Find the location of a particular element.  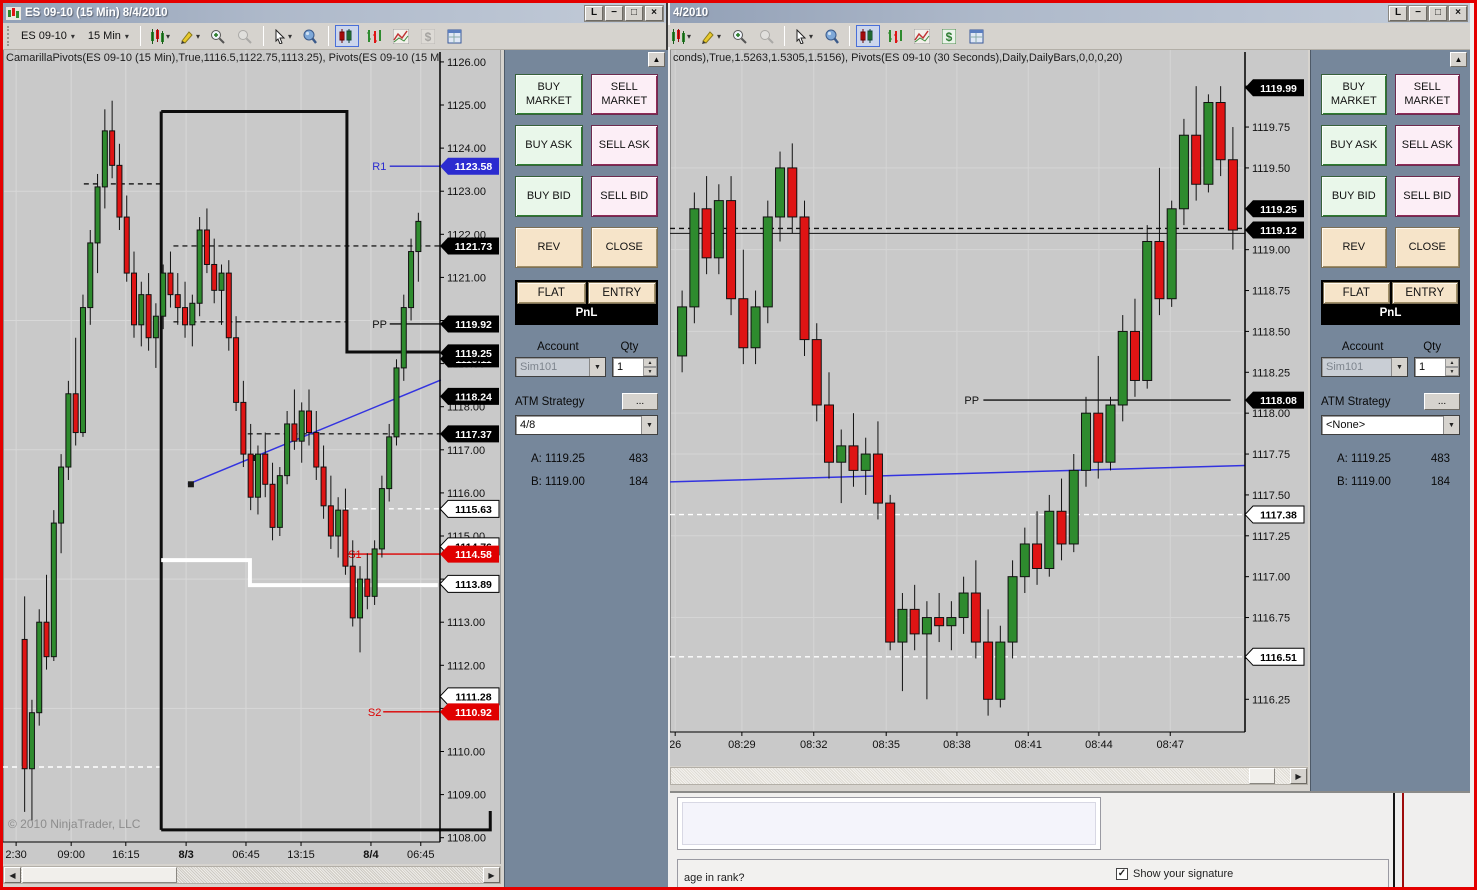

titlebar-left: ES 09-10 (15 Min) 8/4/2010 L − □ × is located at coordinates (334, 13).